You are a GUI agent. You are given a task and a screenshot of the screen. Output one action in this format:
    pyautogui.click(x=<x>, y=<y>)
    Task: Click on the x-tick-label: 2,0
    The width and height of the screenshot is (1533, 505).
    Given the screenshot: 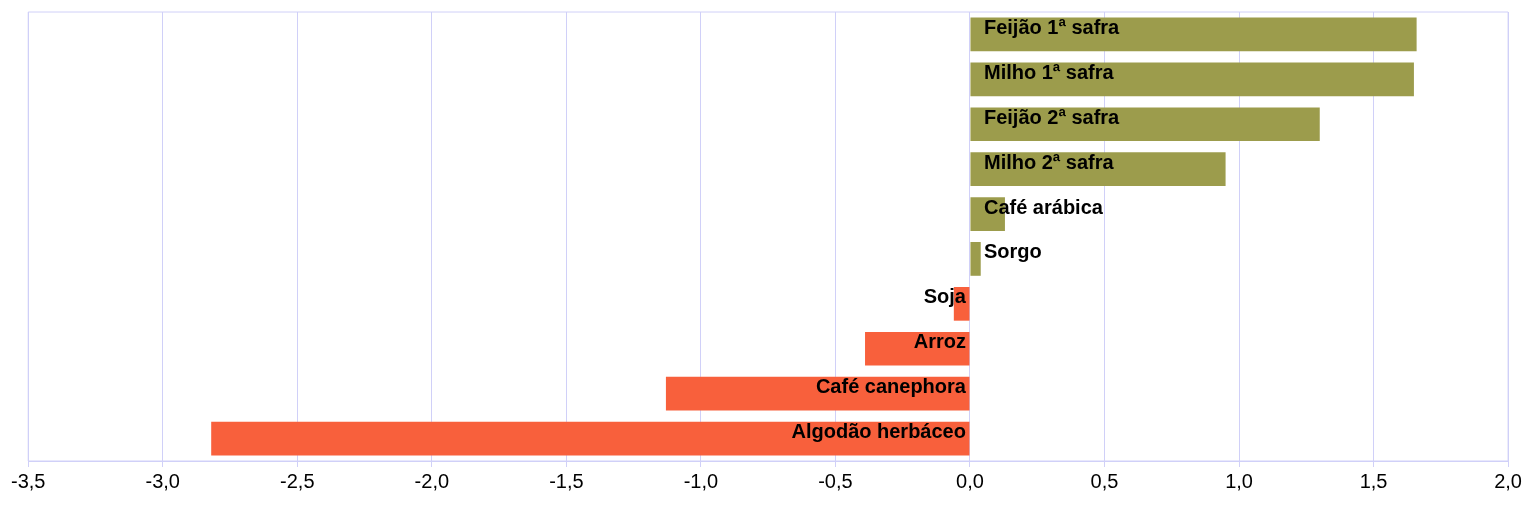 What is the action you would take?
    pyautogui.click(x=1508, y=480)
    